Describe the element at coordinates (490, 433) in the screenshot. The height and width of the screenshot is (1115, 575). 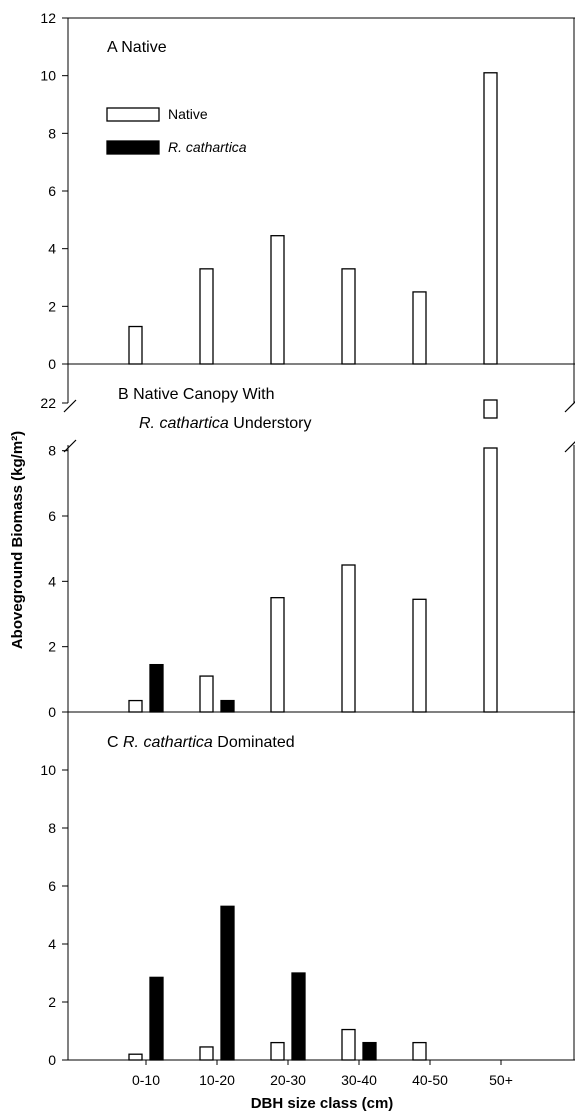
I see `bar-break-gap` at that location.